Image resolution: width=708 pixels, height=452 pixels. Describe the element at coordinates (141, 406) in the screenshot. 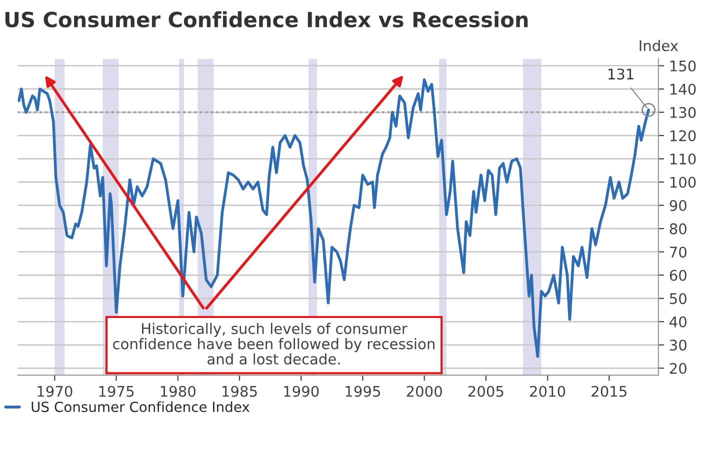

I see `legend-label: US Consumer Confidence Index` at that location.